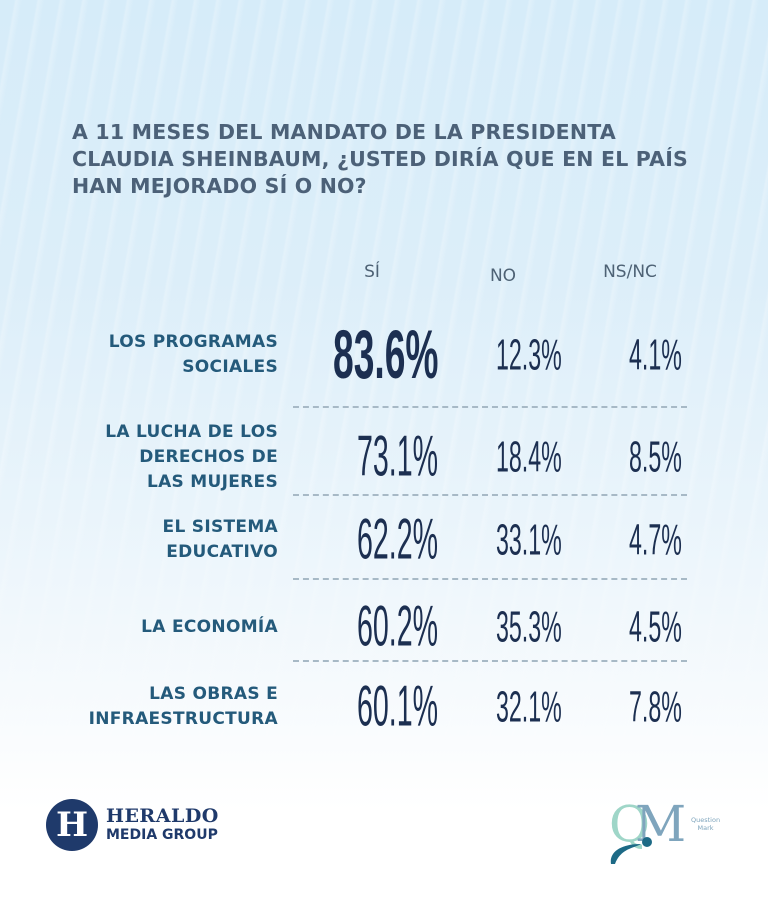  What do you see at coordinates (397, 540) in the screenshot?
I see `value-si: 62.2%` at bounding box center [397, 540].